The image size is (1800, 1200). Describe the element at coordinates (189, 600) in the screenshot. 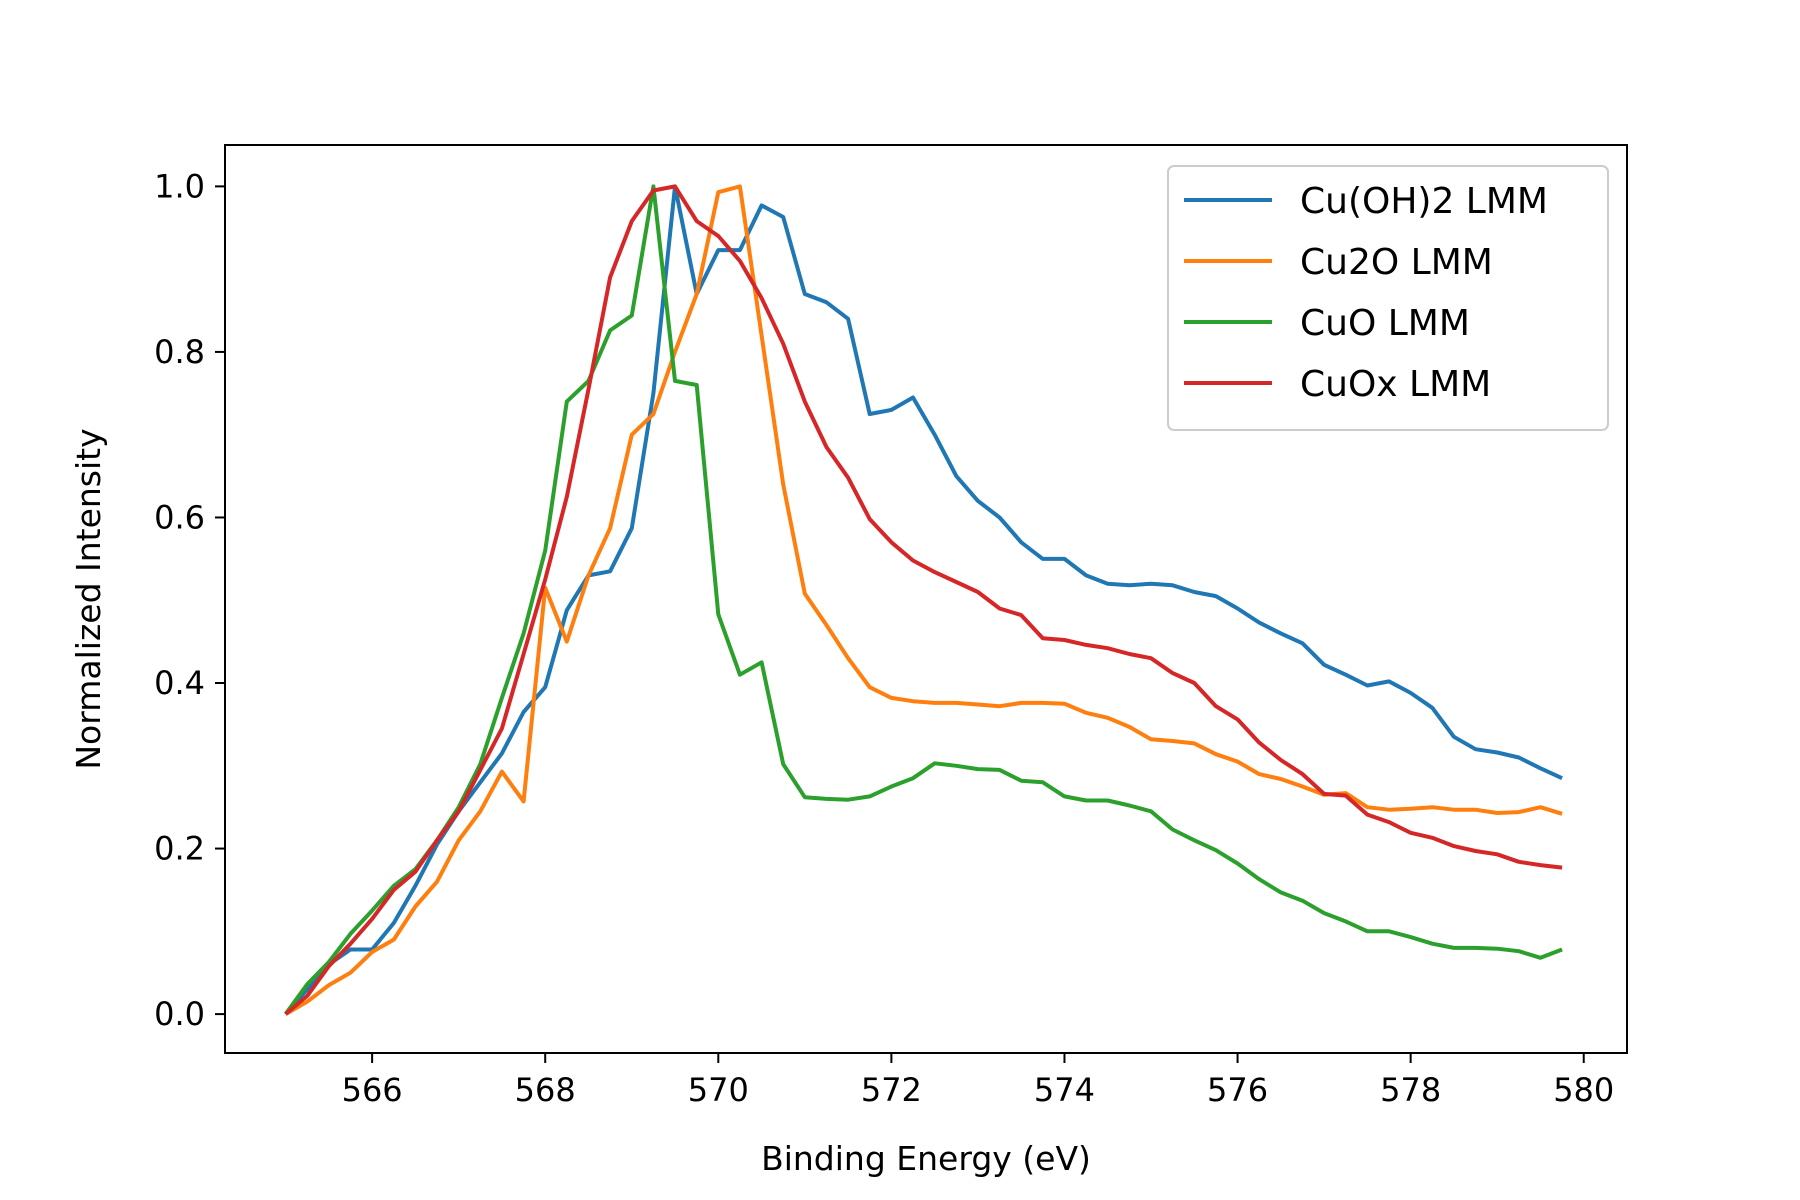

I see `y-axis: 0.0 0.2 0.4 0.6 0.8 1.0` at that location.